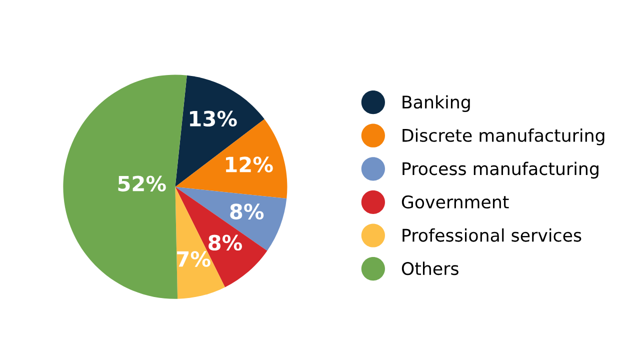  What do you see at coordinates (193, 259) in the screenshot?
I see `data-label: 7%` at bounding box center [193, 259].